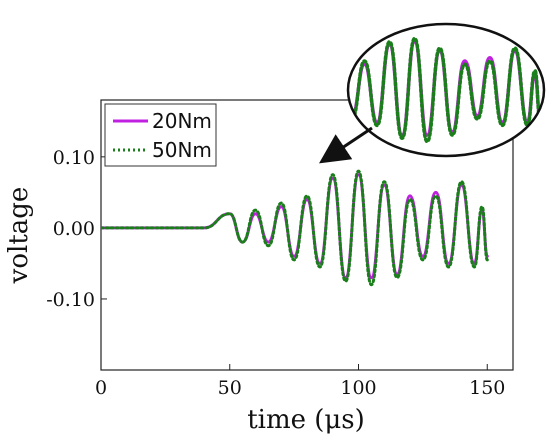 The height and width of the screenshot is (444, 550). I want to click on inset-series-line-50Nm, so click(446, 90).